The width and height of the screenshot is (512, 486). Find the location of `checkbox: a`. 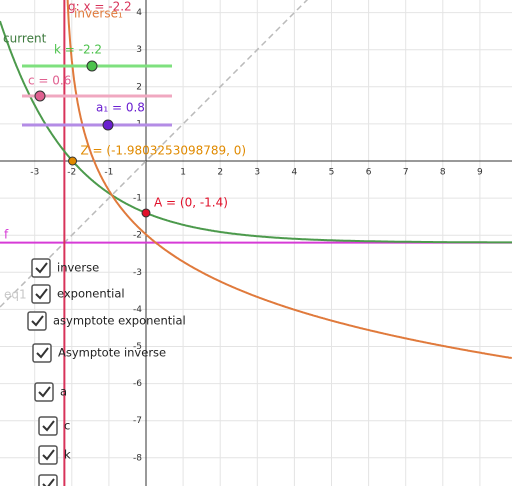

checkbox: a is located at coordinates (50, 392).